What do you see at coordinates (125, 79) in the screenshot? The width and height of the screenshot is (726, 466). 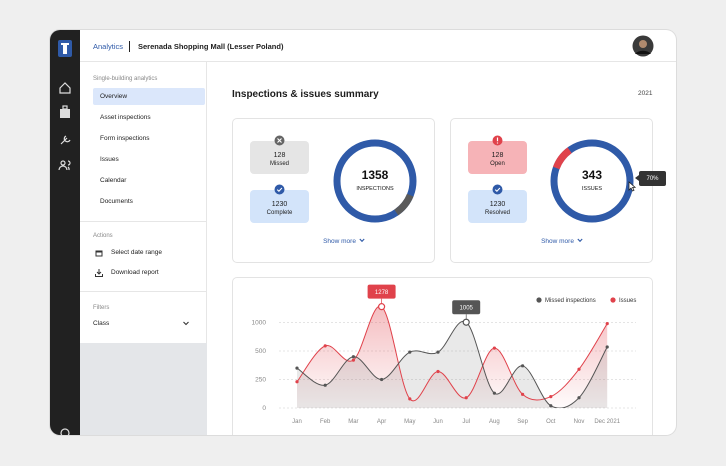 I see `nav-heading: Single-building analytics` at bounding box center [125, 79].